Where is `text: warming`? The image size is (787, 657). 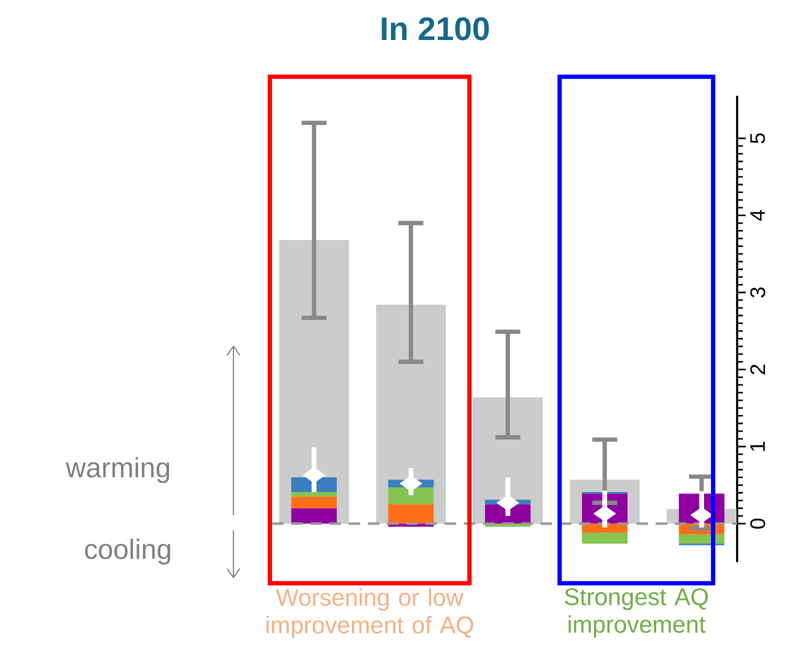
text: warming is located at coordinates (118, 470).